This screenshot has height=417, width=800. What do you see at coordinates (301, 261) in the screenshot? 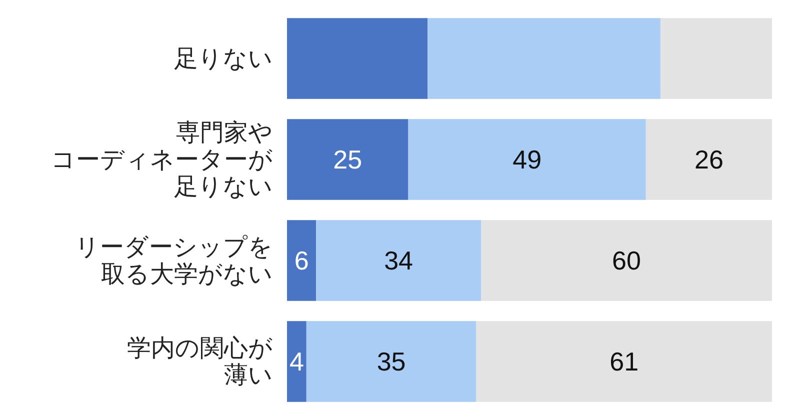
I see `data-label: 6` at bounding box center [301, 261].